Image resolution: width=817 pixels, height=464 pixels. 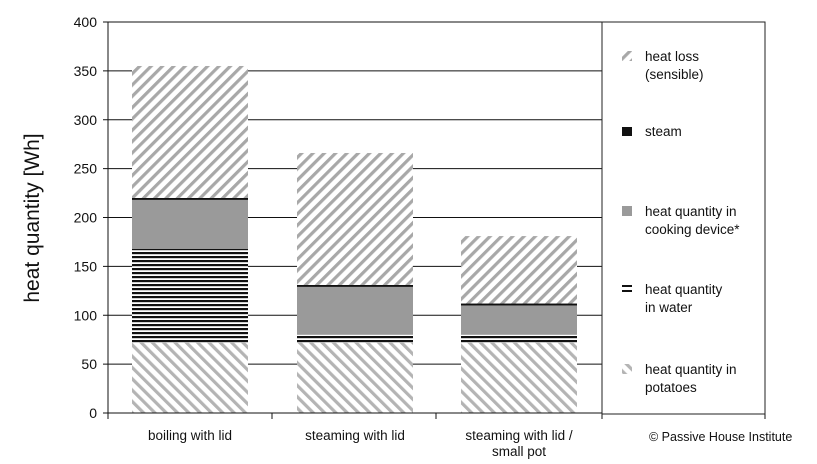 I want to click on y-tick-label: 50, so click(x=89, y=364).